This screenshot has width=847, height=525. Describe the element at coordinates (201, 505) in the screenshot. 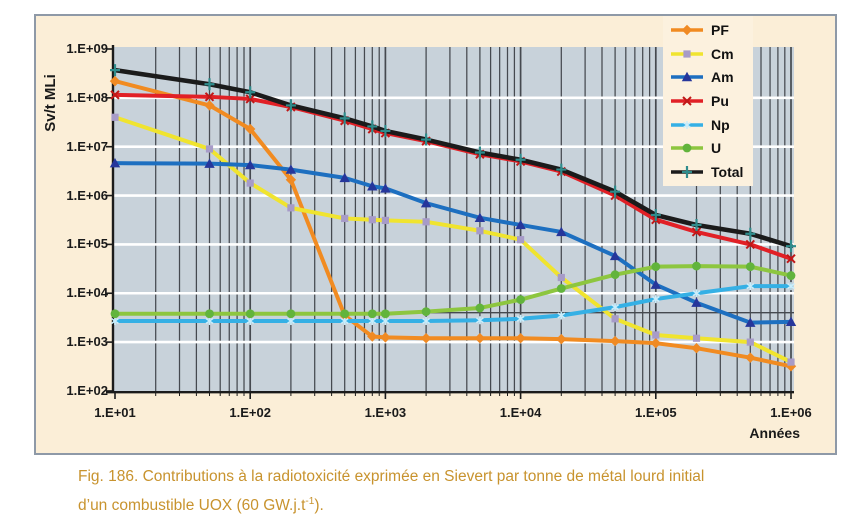

I see `caption-line-2: d’un combustible UOX (60 GW.j.t-1).` at that location.